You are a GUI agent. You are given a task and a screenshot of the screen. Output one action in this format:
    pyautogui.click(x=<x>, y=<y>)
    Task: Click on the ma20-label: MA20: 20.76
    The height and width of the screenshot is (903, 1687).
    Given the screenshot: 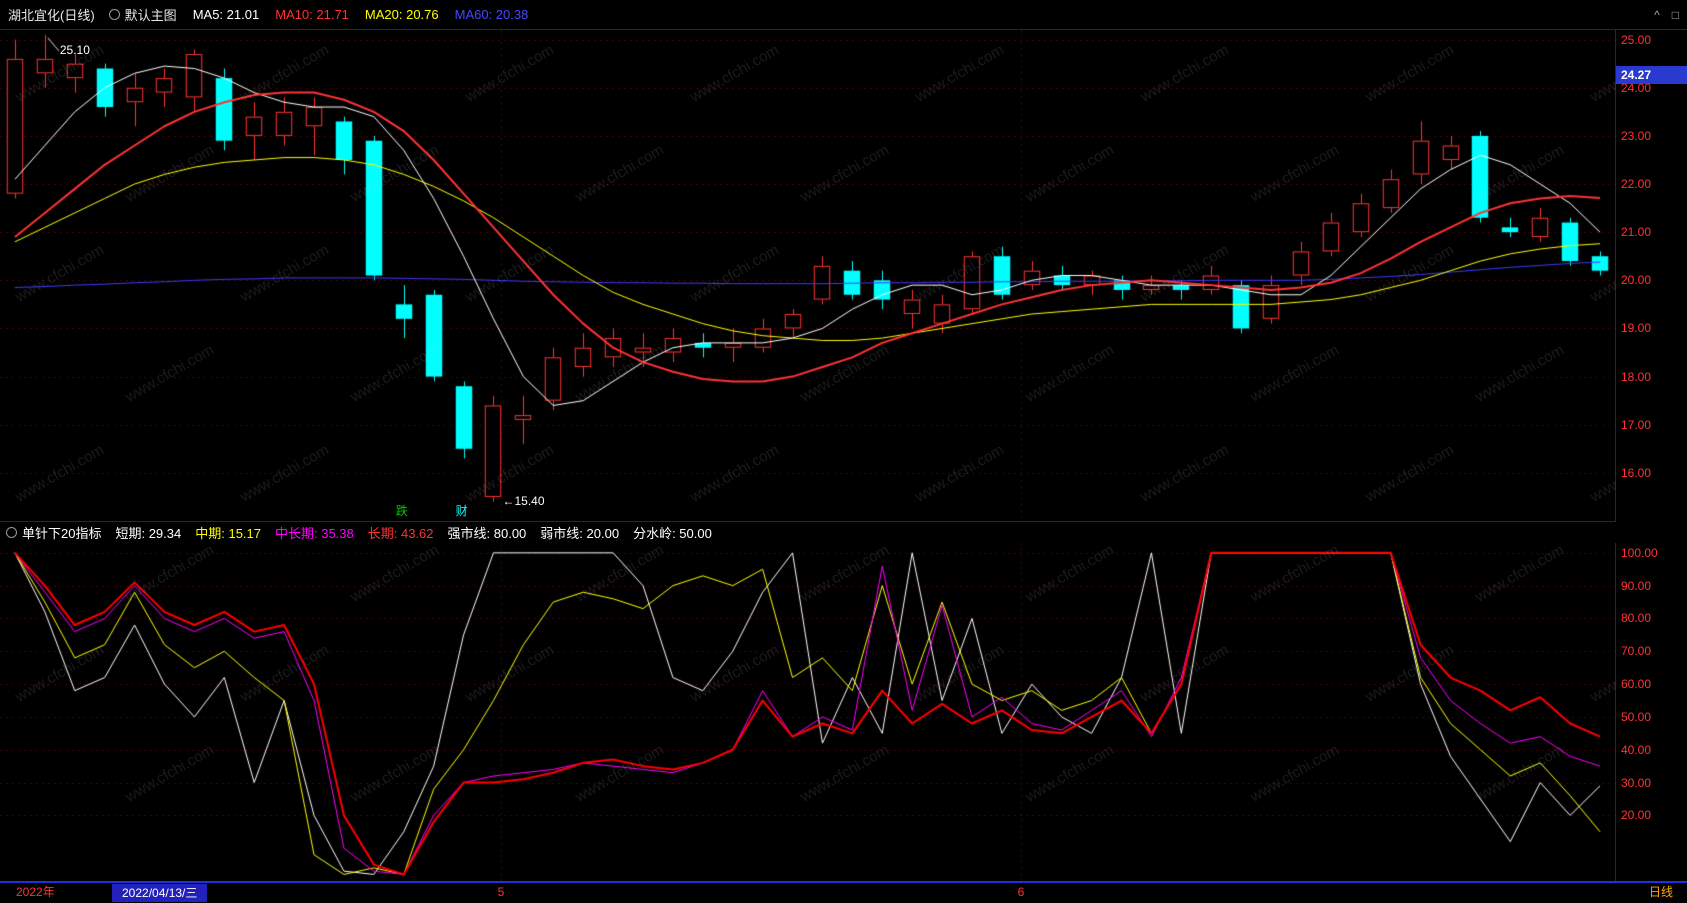 What is the action you would take?
    pyautogui.click(x=401, y=14)
    